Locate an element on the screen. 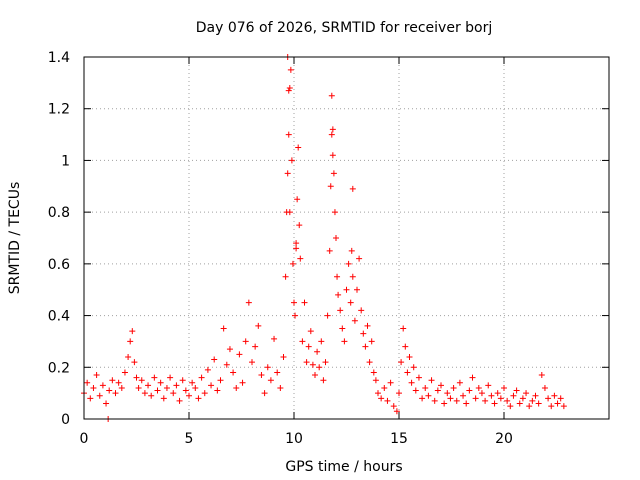 The width and height of the screenshot is (640, 480). y-tick-label: 1 is located at coordinates (65, 161).